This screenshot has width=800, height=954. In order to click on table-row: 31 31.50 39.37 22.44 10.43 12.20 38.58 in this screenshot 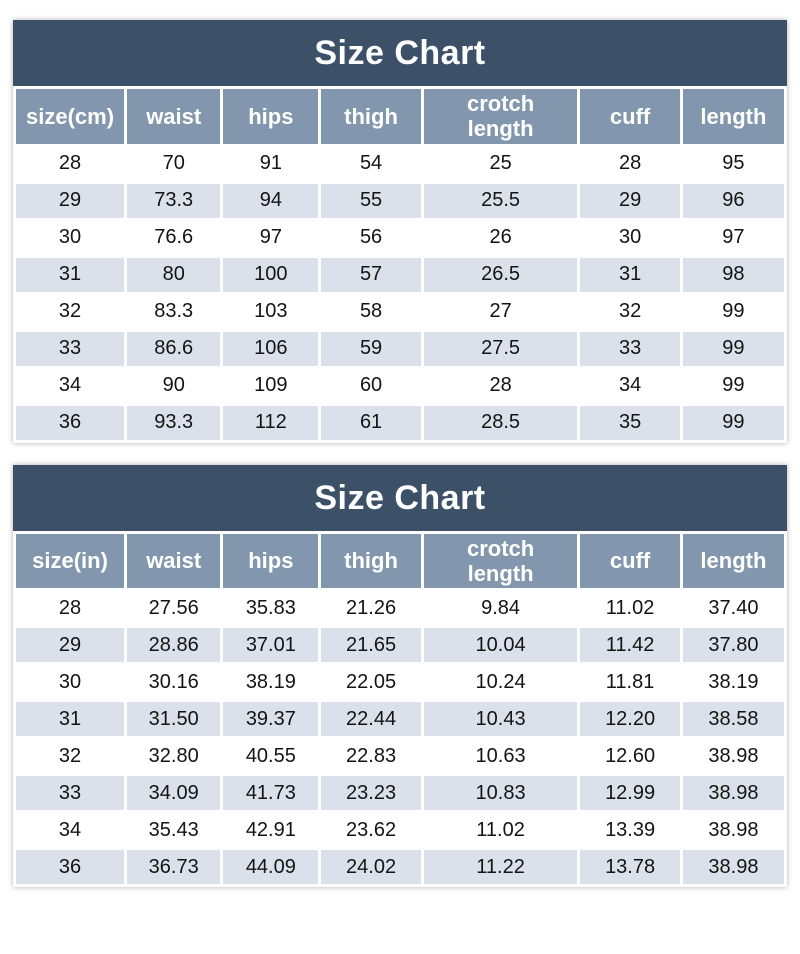, I will do `click(400, 719)`.